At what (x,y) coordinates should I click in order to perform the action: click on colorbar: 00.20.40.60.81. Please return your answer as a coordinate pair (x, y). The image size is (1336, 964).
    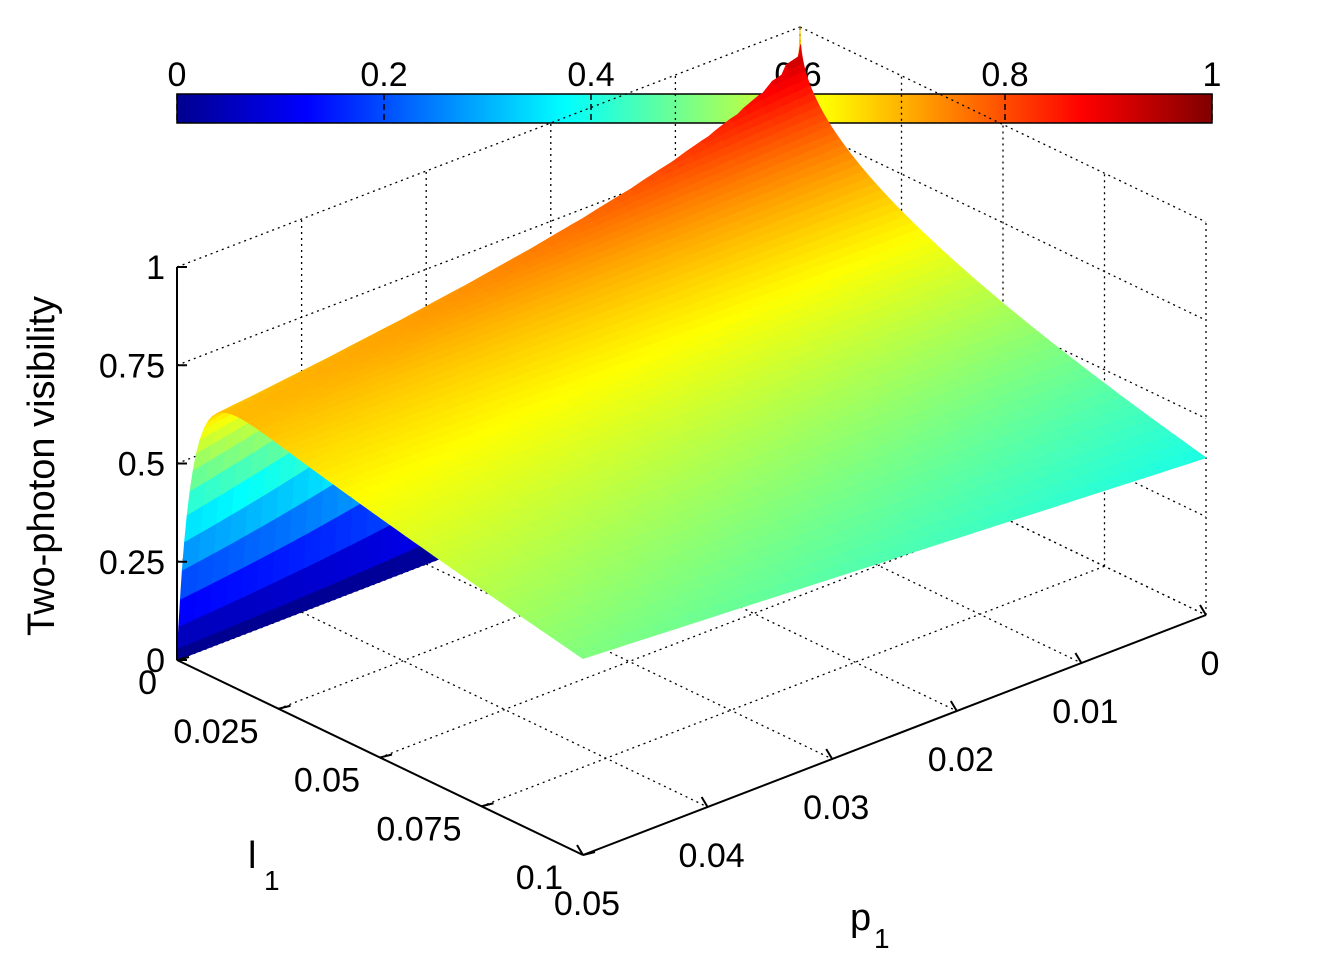
    Looking at the image, I should click on (695, 90).